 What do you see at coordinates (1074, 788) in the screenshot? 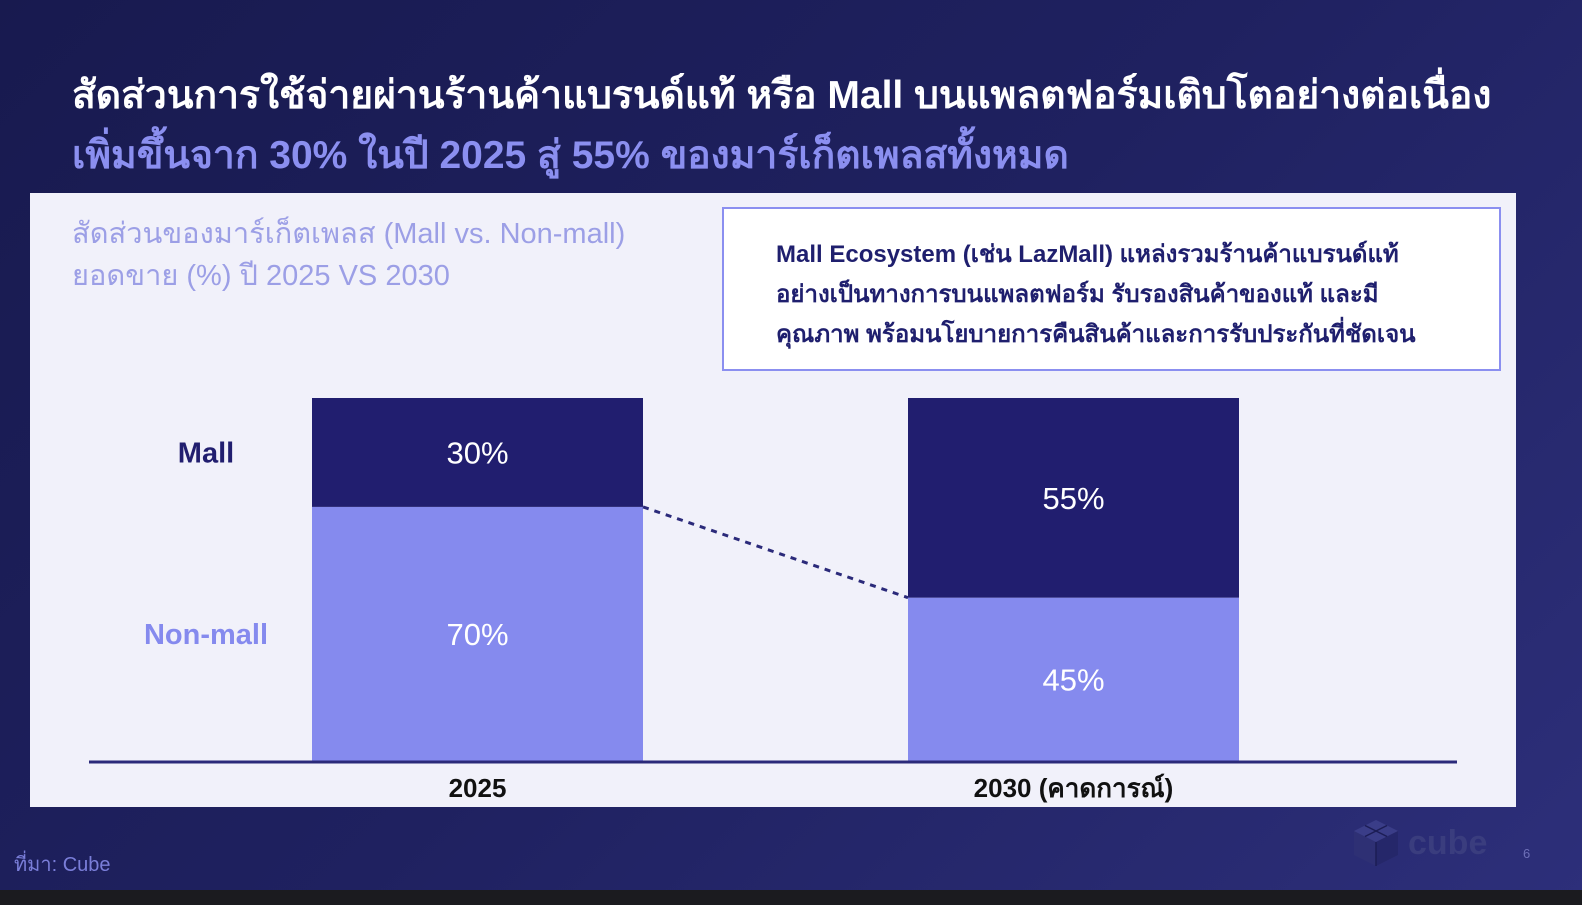
I see `x-tick-label-1: 2030 (คาดการณ์)` at bounding box center [1074, 788].